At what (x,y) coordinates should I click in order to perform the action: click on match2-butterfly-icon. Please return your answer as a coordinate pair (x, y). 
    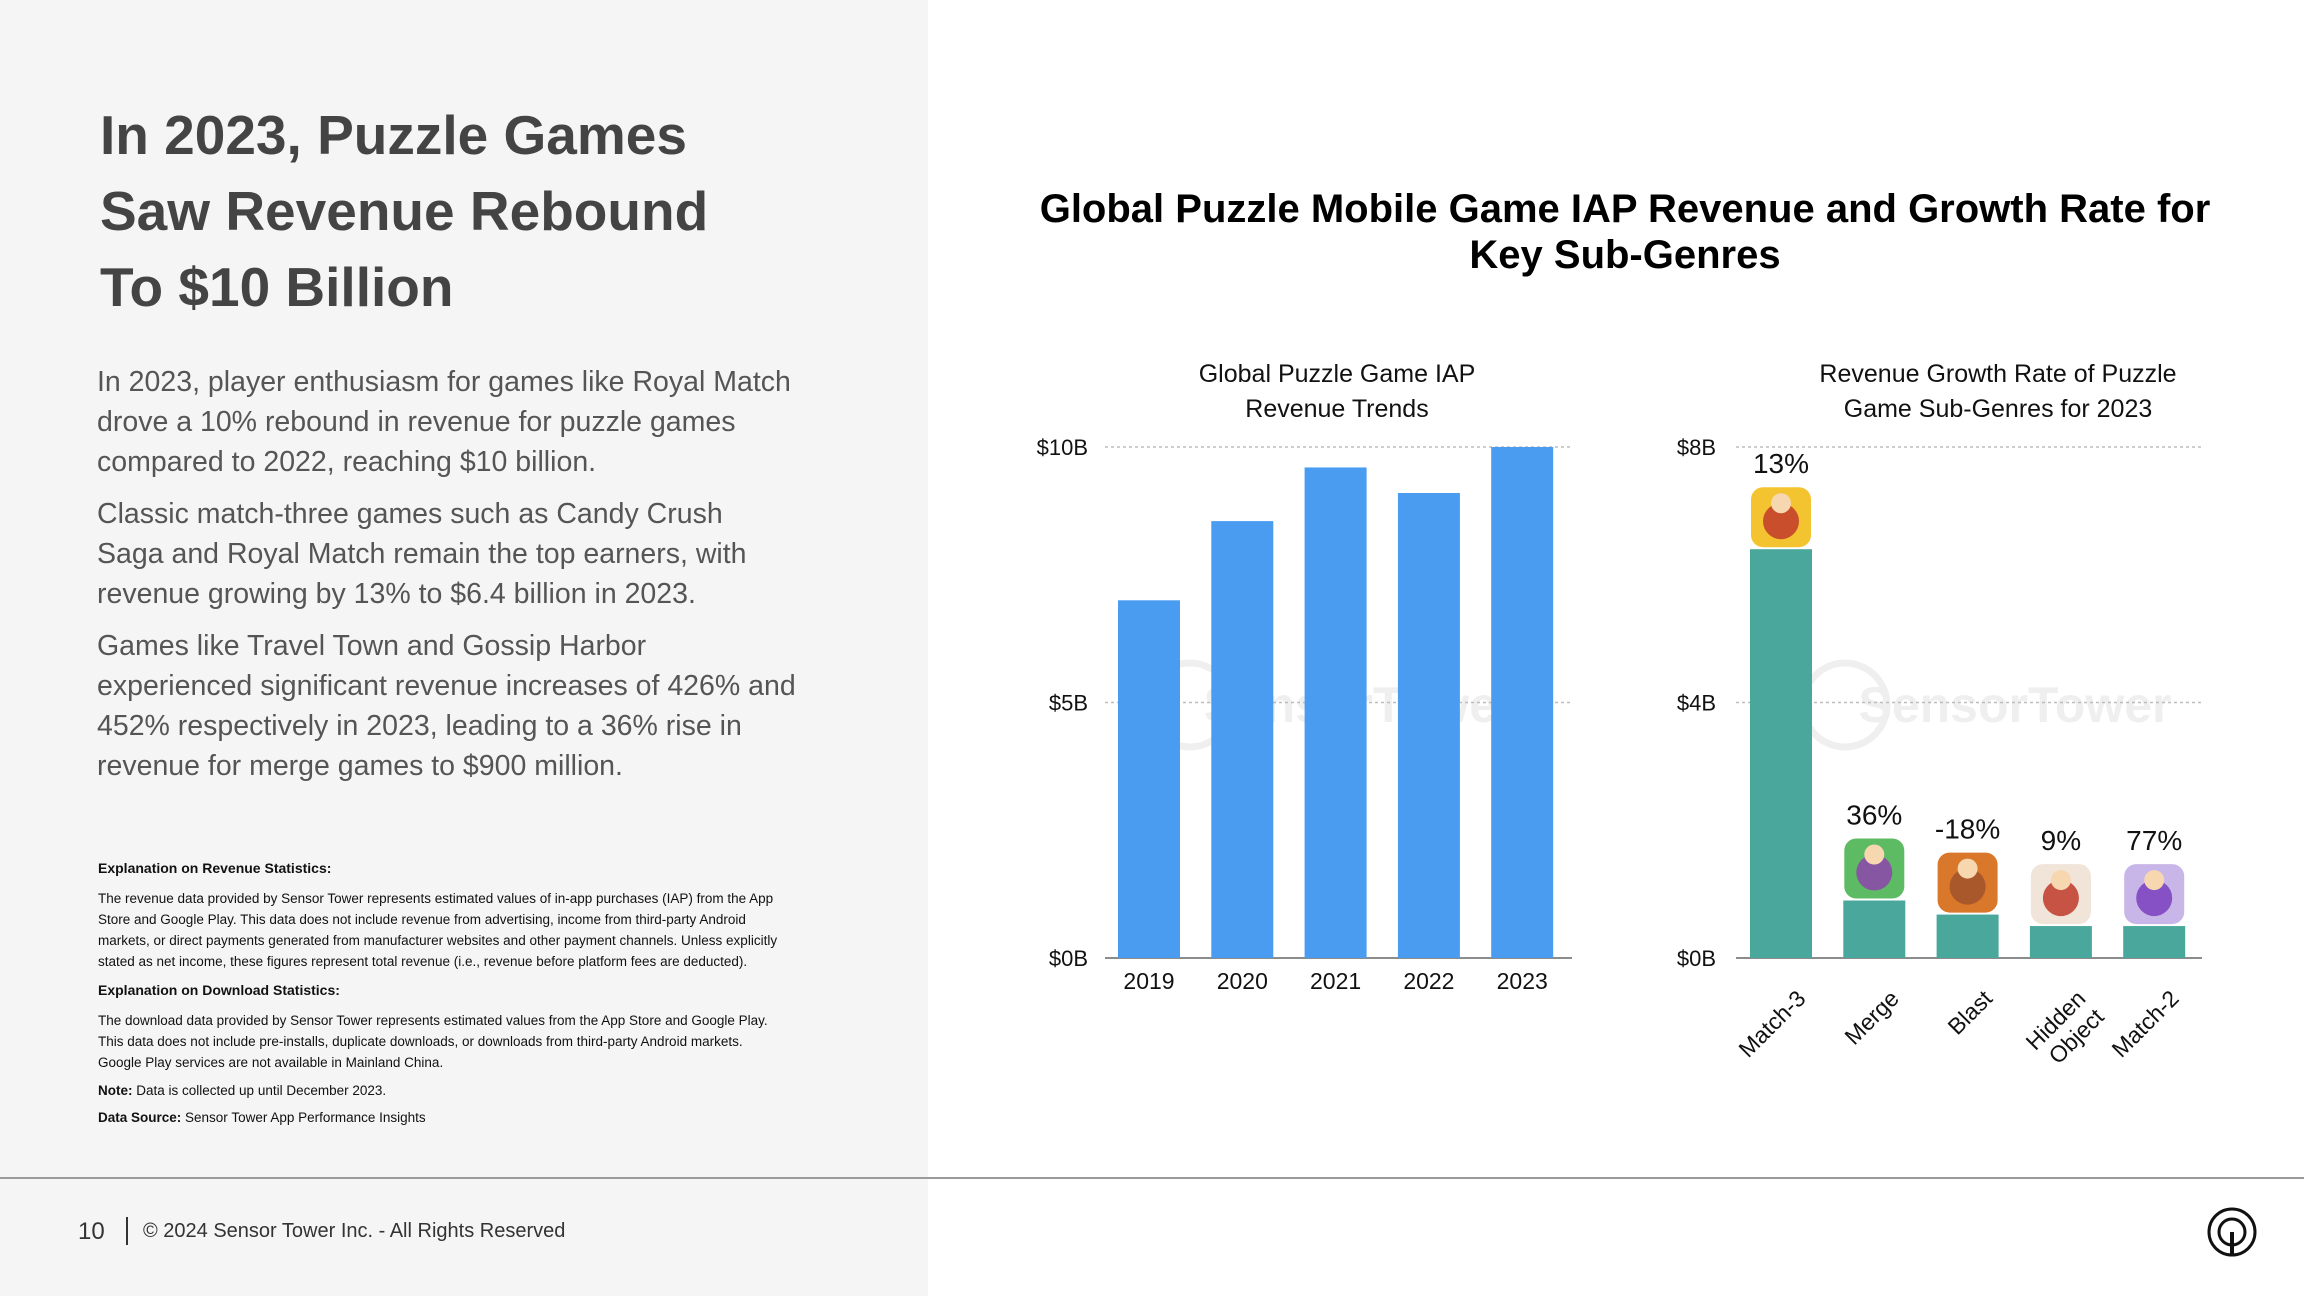
    Looking at the image, I should click on (2154, 894).